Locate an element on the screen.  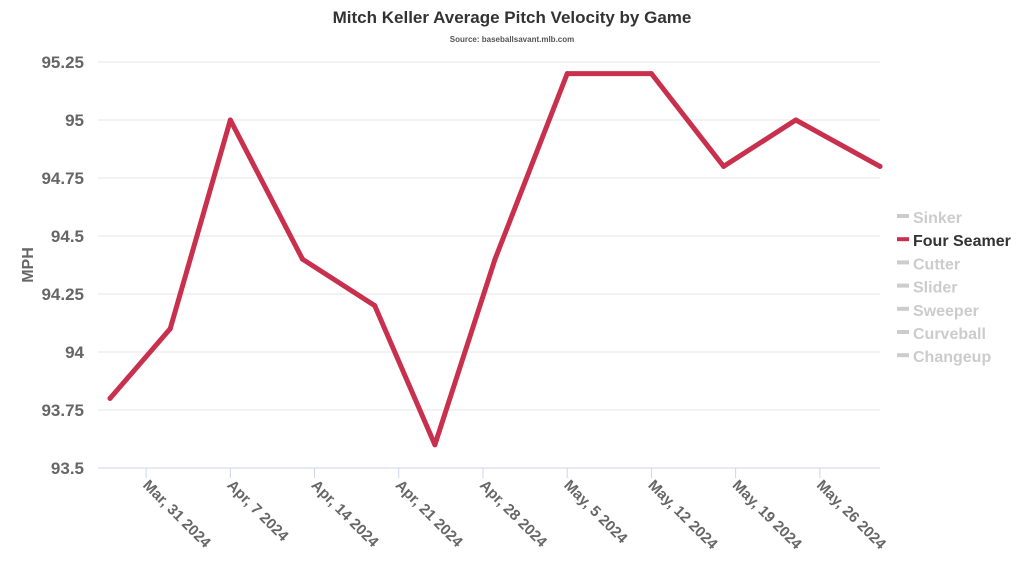
legend-item-curveball: Curveball is located at coordinates (941, 334).